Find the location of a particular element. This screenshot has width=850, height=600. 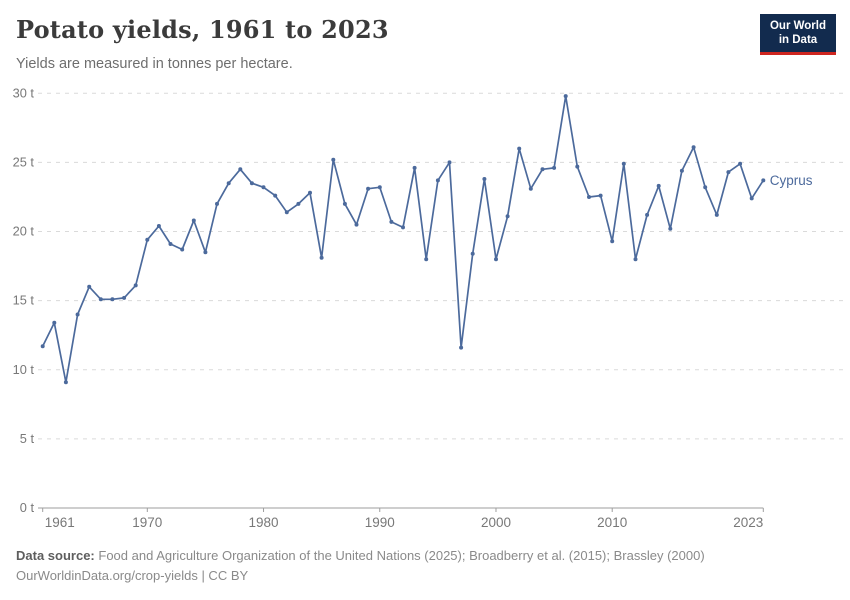

data-point-1998 is located at coordinates (472, 253).